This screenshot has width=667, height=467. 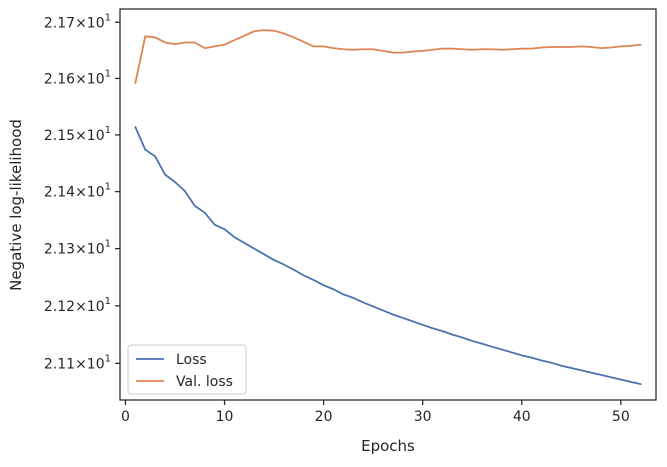 I want to click on y-tick-label: 2.12×10¹, so click(x=77, y=305).